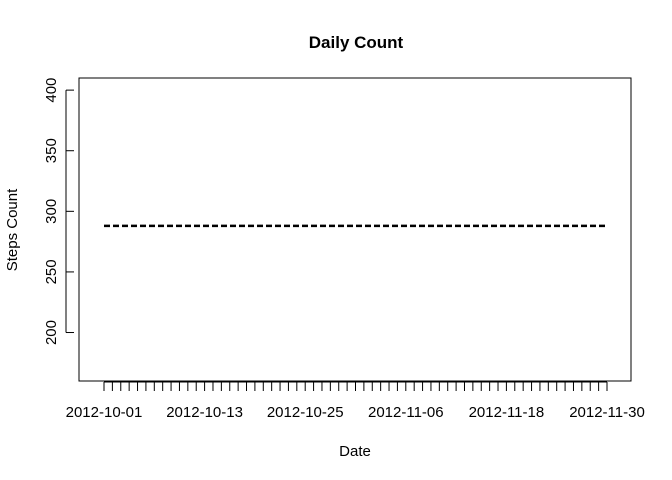 The width and height of the screenshot is (672, 480). Describe the element at coordinates (104, 412) in the screenshot. I see `x-tick-label: 2012-10-01` at that location.